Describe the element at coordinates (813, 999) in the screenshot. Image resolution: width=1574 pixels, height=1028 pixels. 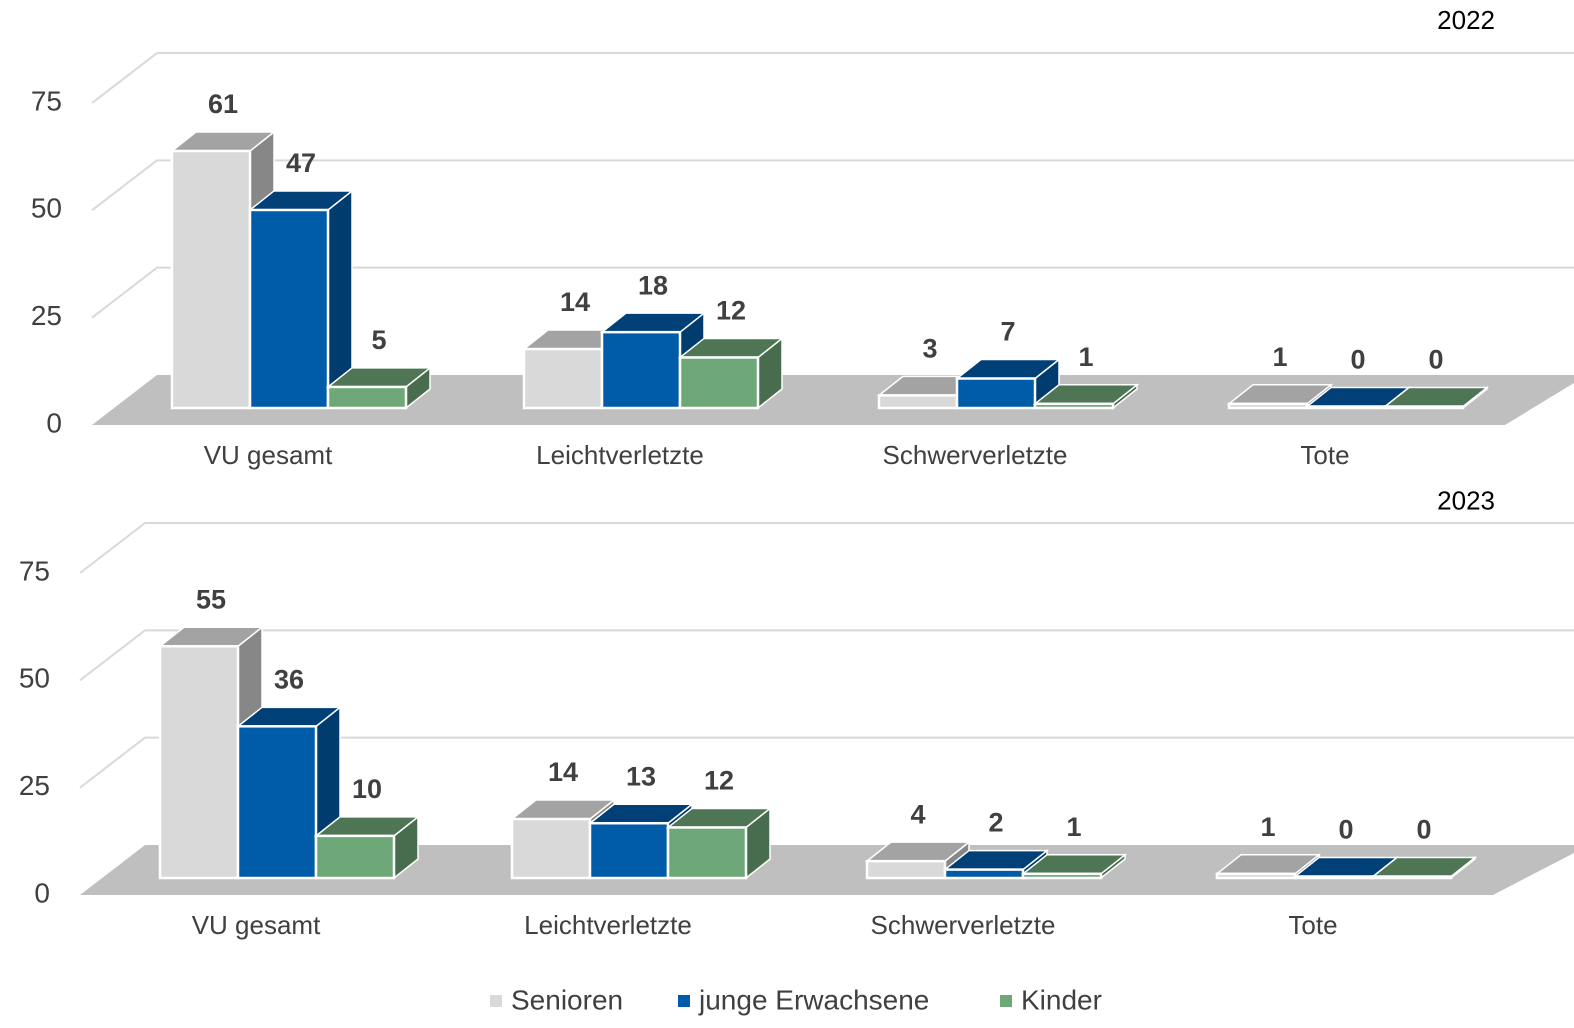
I see `legend-label: junge Erwachsene` at that location.